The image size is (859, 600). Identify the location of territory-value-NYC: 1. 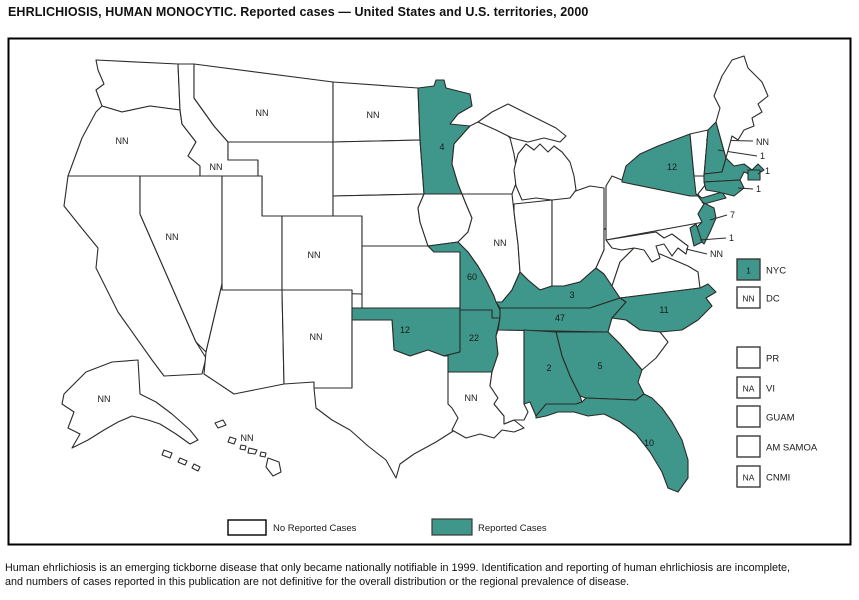
(748, 271).